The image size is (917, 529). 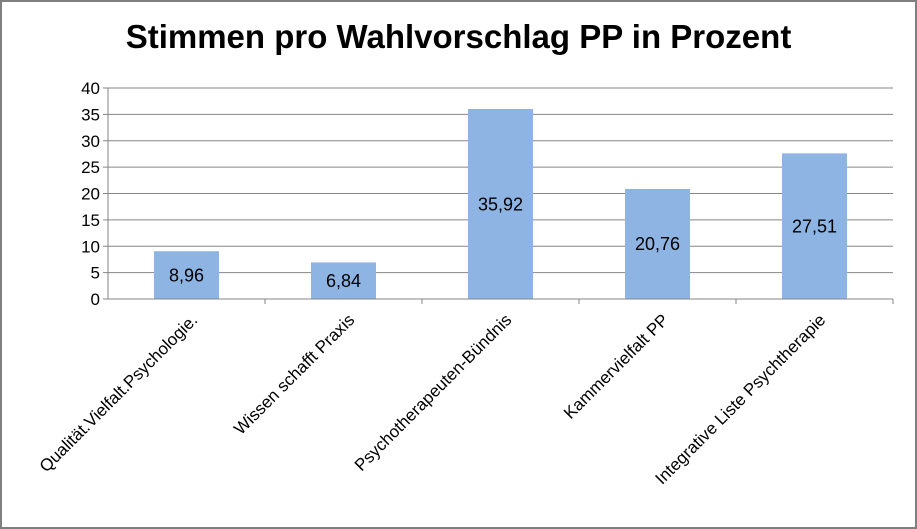 What do you see at coordinates (90, 167) in the screenshot?
I see `y-tick-label: 25` at bounding box center [90, 167].